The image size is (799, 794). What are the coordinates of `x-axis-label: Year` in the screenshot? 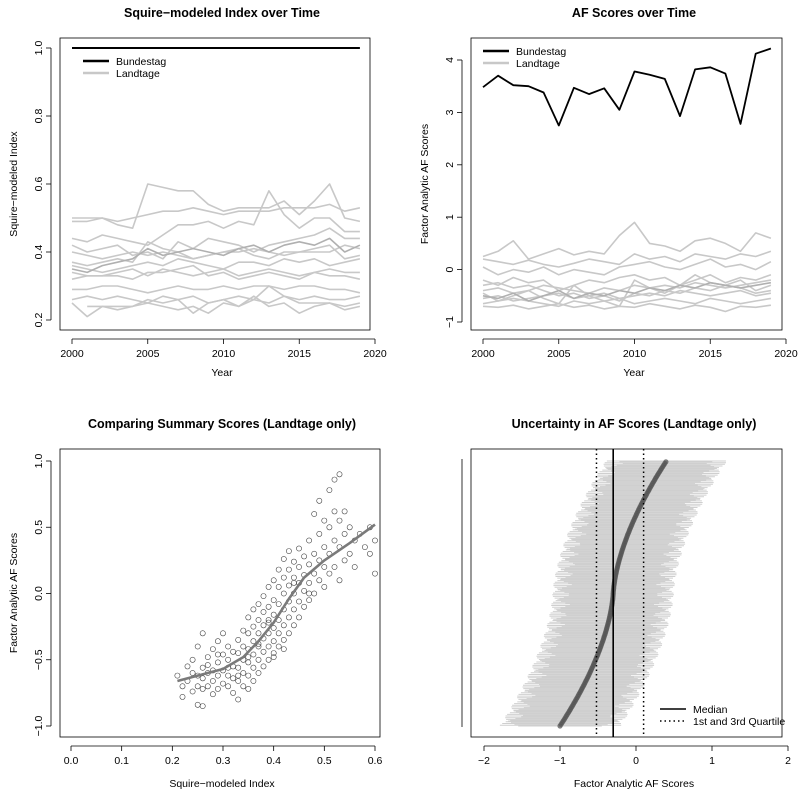 It's located at (222, 373).